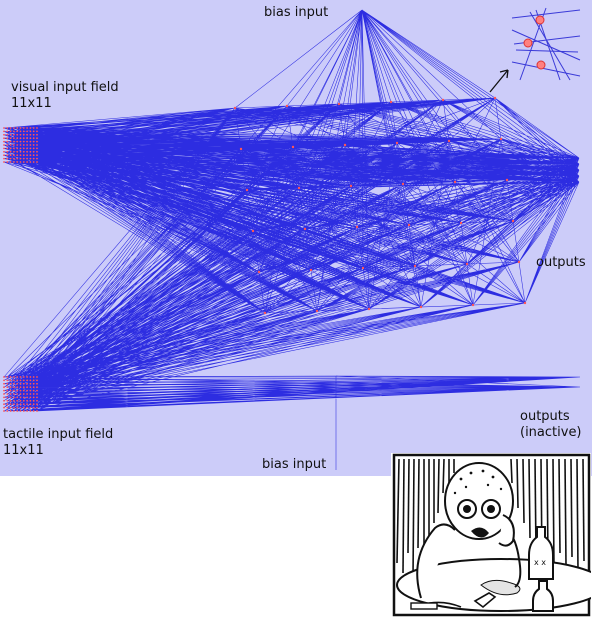 The width and height of the screenshot is (592, 618). I want to click on bias-input-label-top: bias input, so click(296, 12).